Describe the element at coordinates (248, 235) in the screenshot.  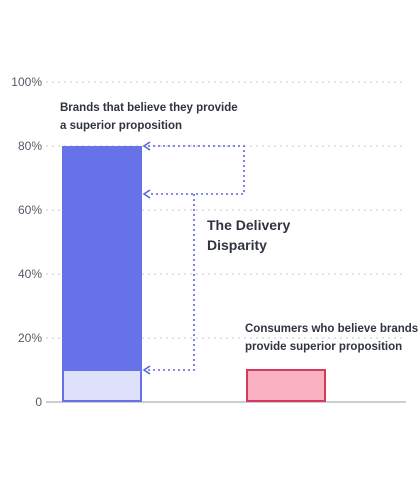
I see `delivery-disparity-annotation: The Delivery Disparity` at that location.